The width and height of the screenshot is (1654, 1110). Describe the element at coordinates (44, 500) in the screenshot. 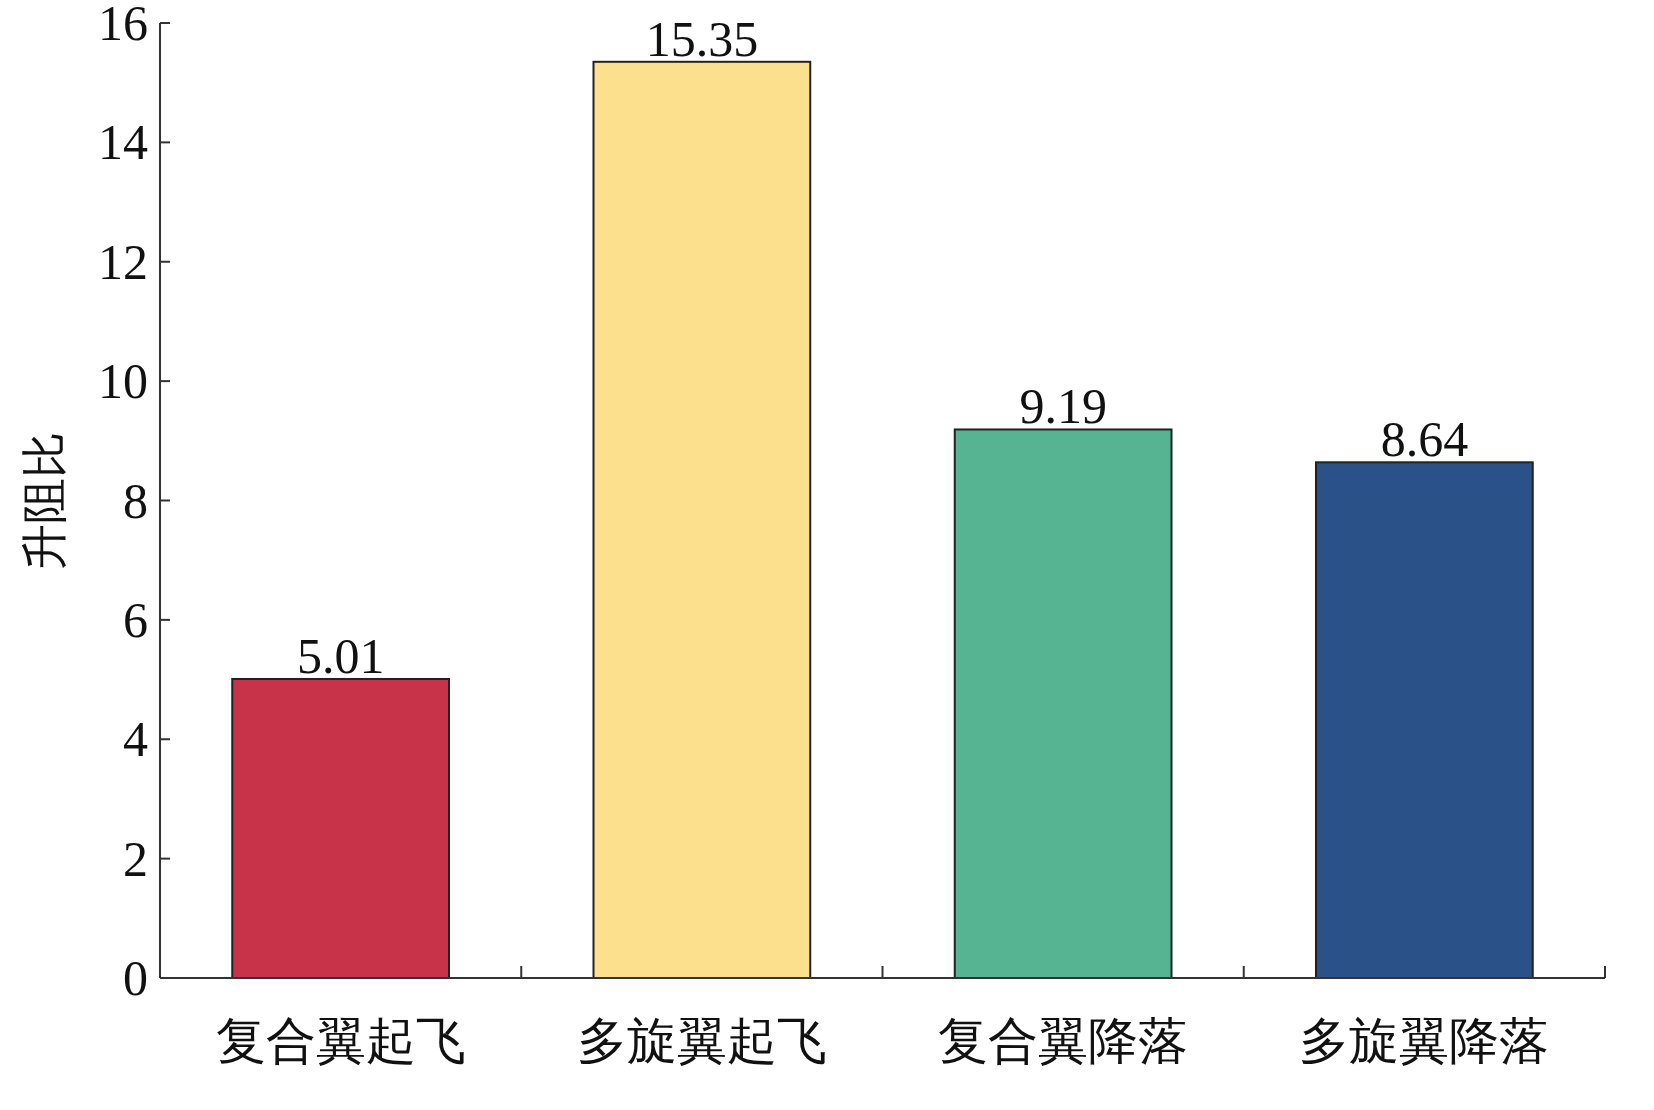

I see `y-axis-title: 升阻比` at that location.